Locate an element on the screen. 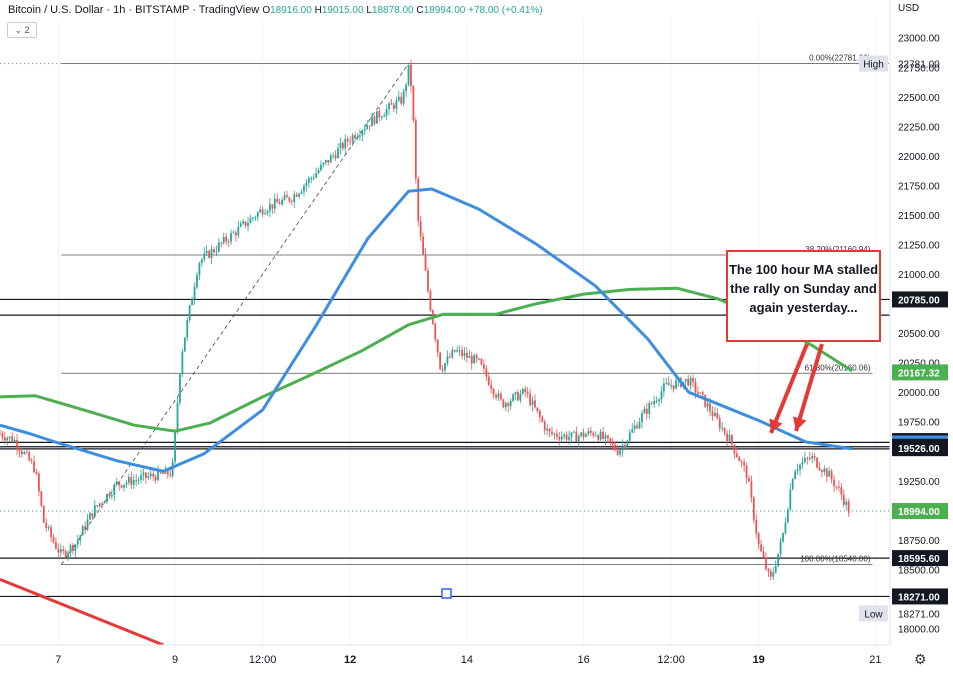 This screenshot has height=674, width=953. price-tick-label: 20500.00 is located at coordinates (919, 334).